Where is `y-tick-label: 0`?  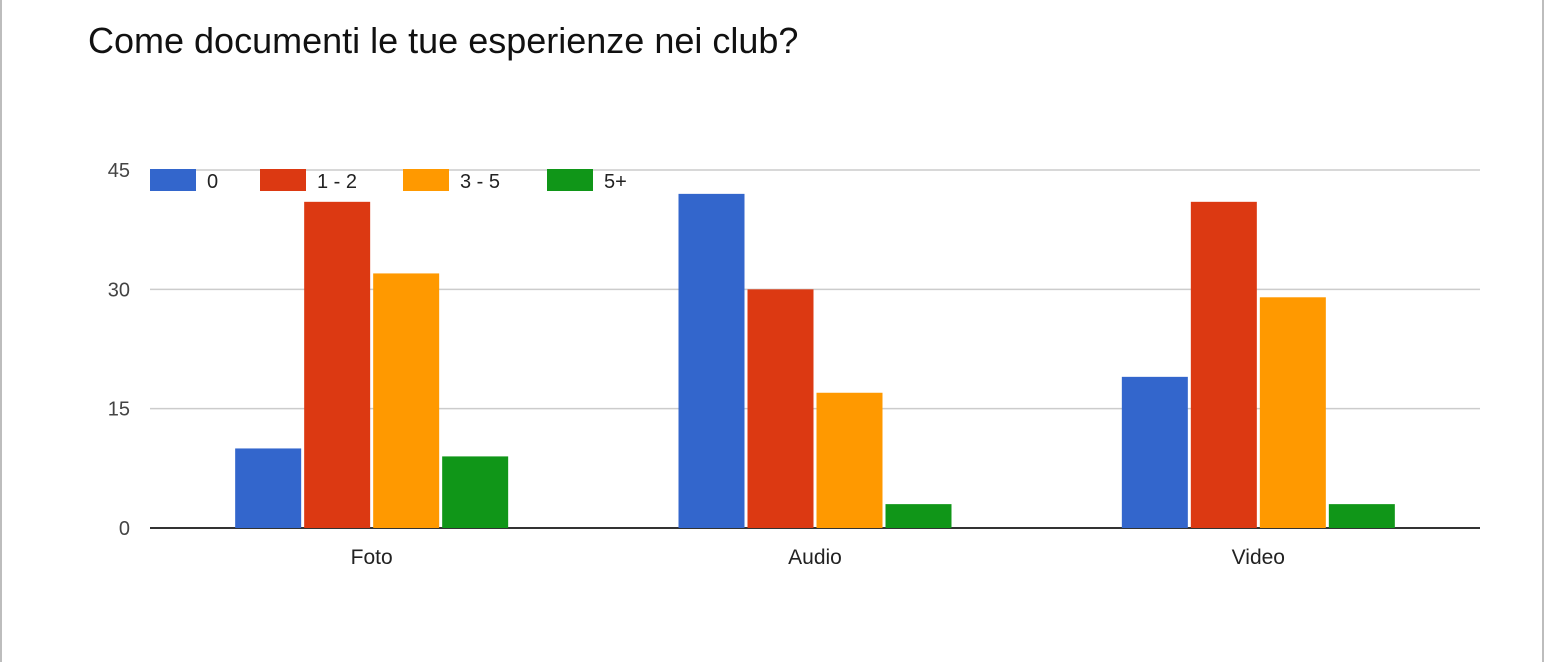
y-tick-label: 0 is located at coordinates (124, 529).